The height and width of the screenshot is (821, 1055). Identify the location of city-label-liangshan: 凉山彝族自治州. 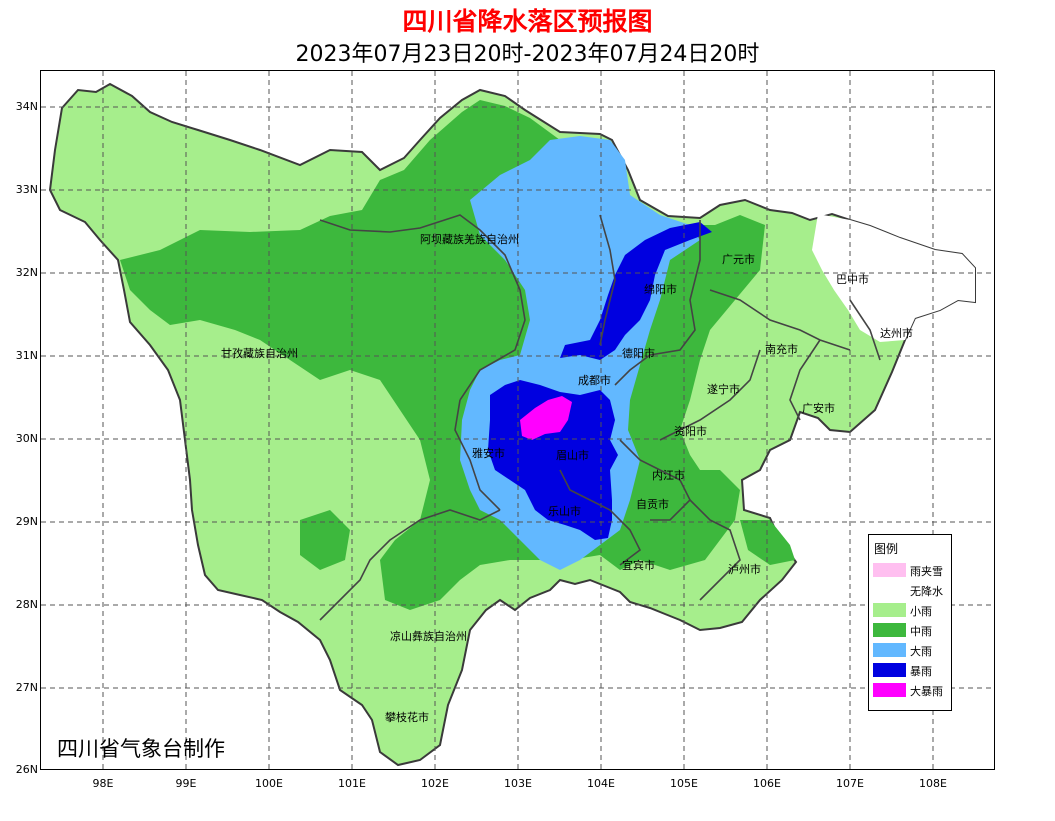
(428, 636).